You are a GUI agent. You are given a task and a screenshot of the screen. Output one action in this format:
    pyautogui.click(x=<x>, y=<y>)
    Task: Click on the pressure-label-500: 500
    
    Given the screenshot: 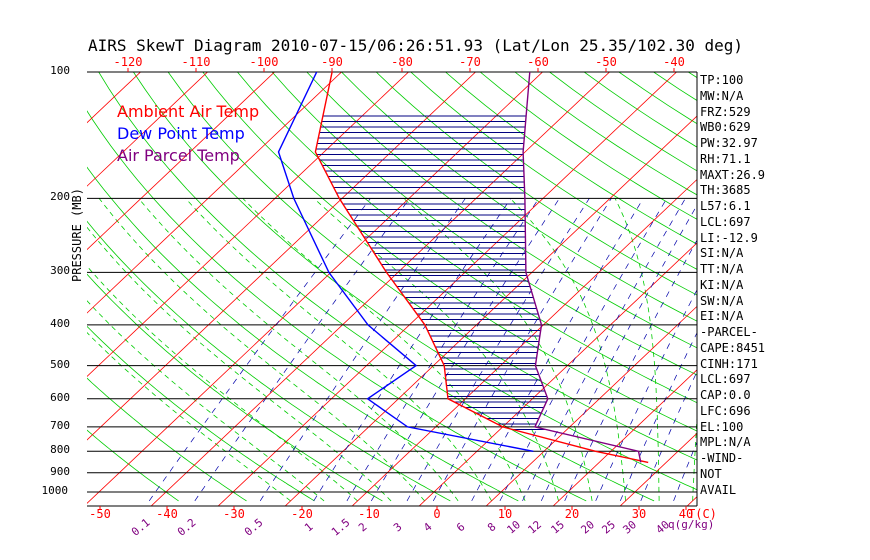 What is the action you would take?
    pyautogui.click(x=60, y=364)
    